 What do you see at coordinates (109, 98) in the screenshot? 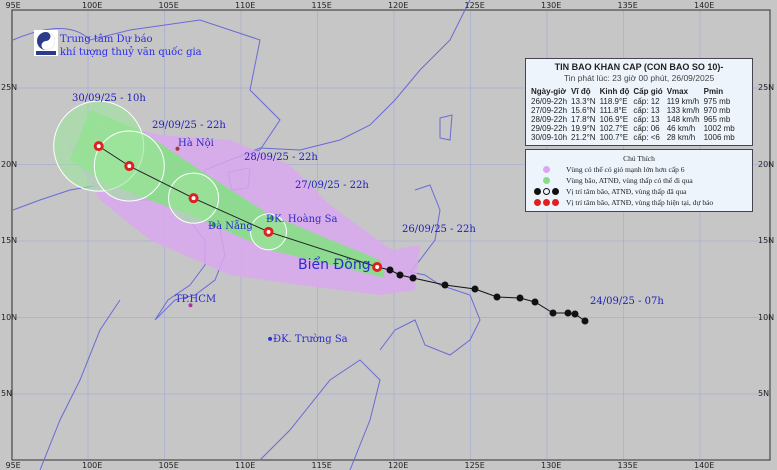
I see `label-30-09: 30/09/25 - 10h` at bounding box center [109, 98].